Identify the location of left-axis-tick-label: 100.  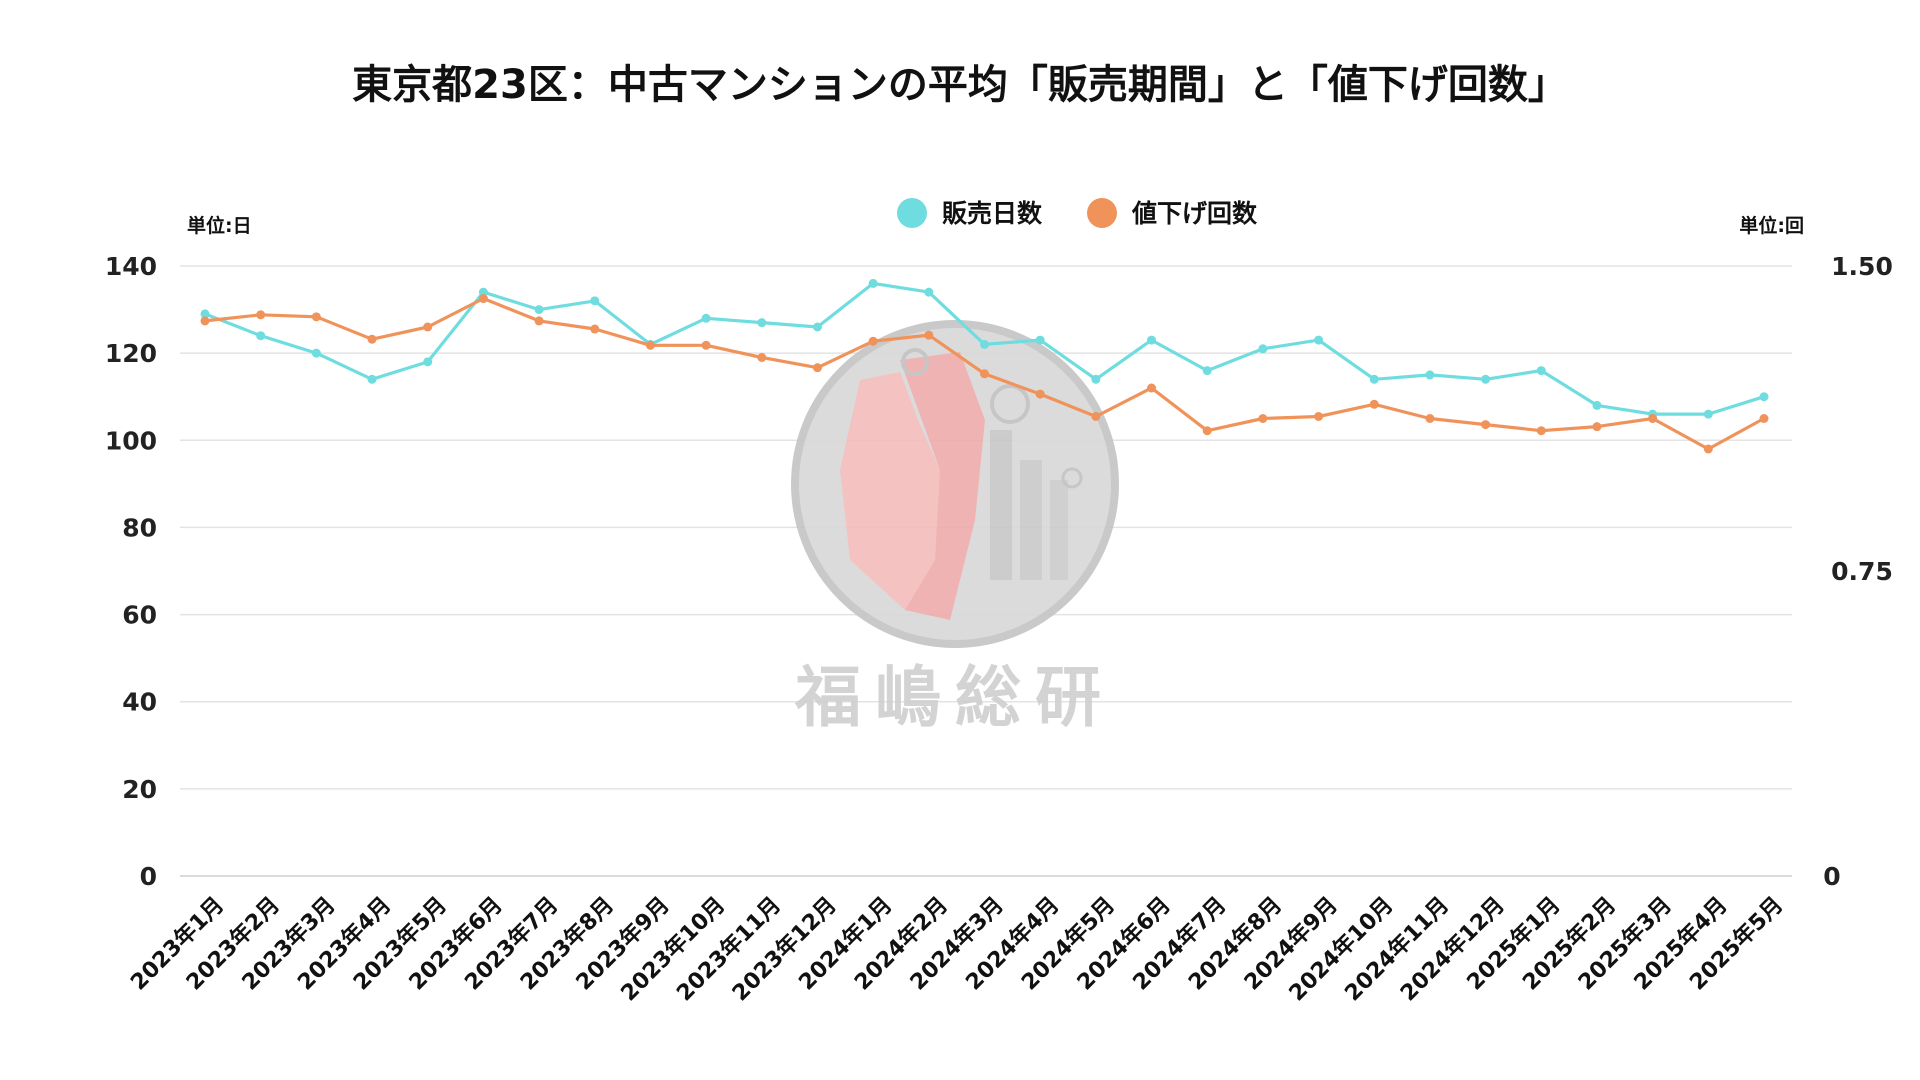
(131, 440).